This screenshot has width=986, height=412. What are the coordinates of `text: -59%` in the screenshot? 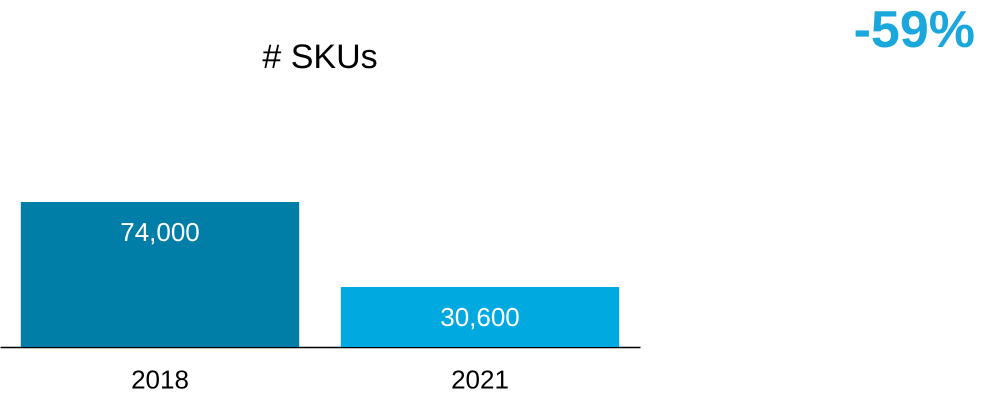 It's located at (914, 30).